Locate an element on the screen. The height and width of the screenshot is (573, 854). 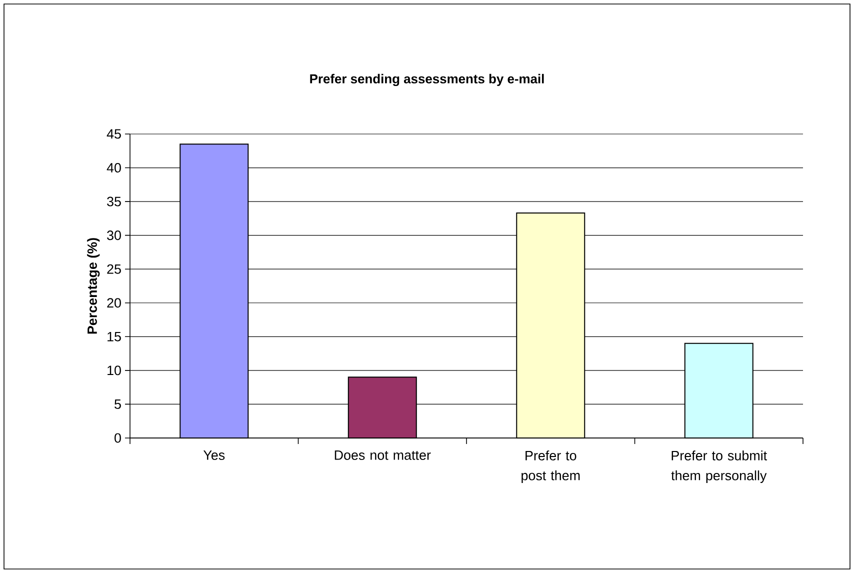
y-axis-title: Percentage (%) is located at coordinates (93, 286).